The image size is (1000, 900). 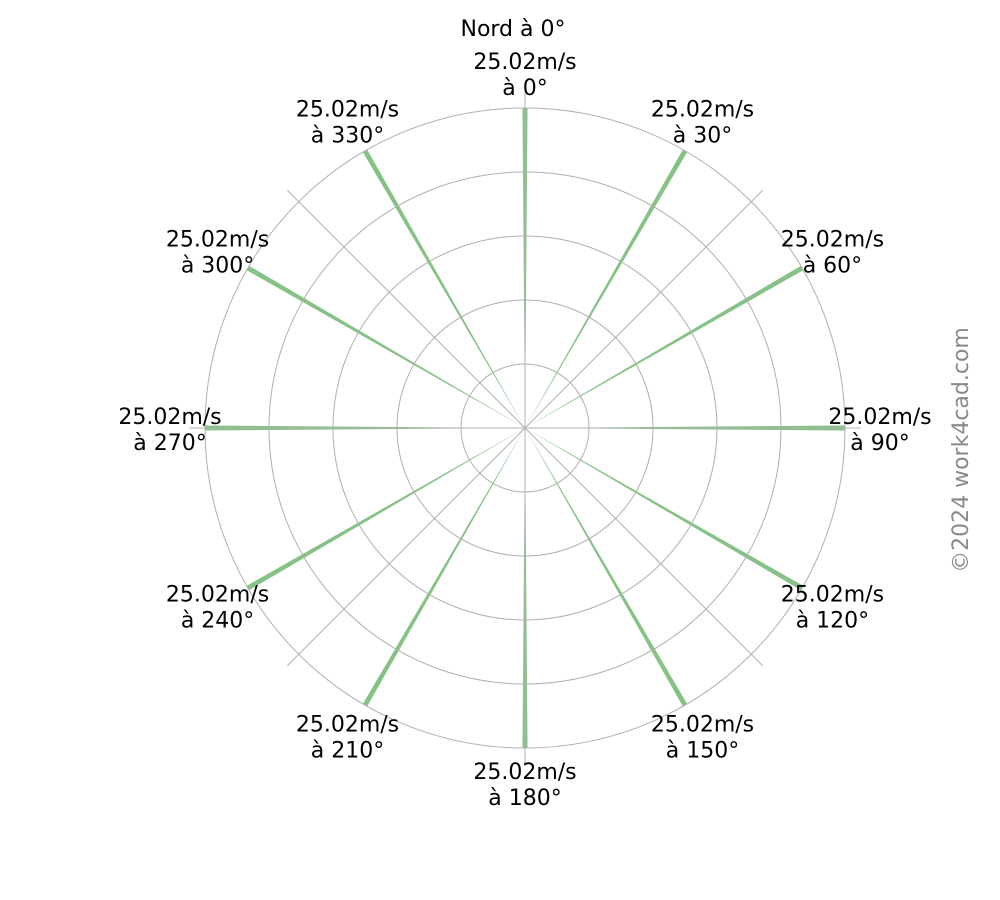 I want to click on data-label-angle: à 270°, so click(x=169, y=443).